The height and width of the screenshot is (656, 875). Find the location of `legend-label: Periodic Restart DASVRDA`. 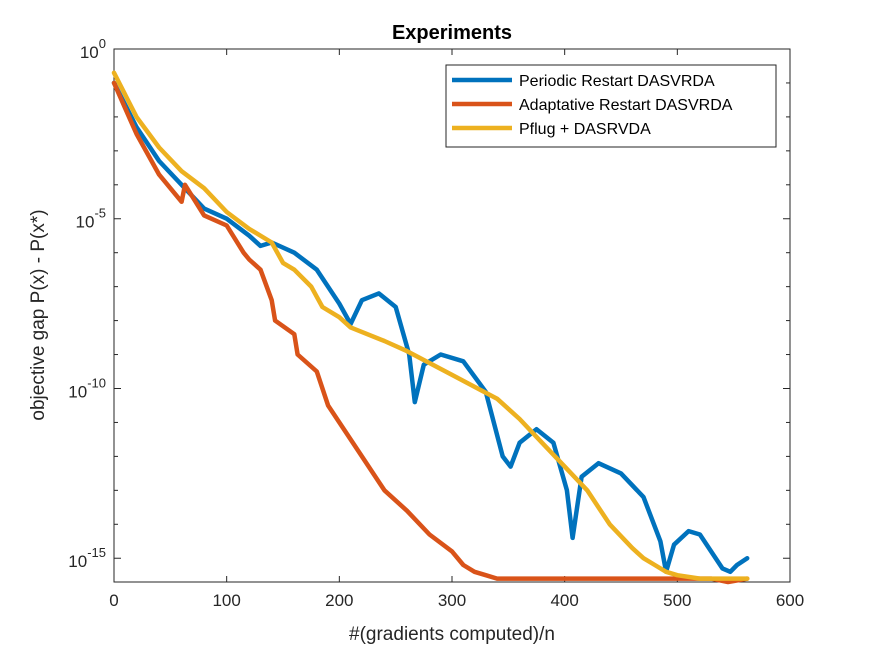

legend-label: Periodic Restart DASVRDA is located at coordinates (617, 81).